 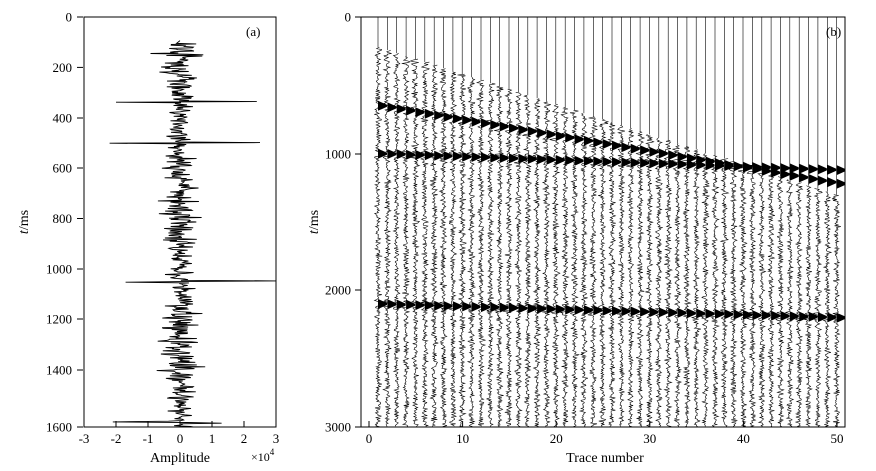 What do you see at coordinates (116, 438) in the screenshot?
I see `x-tick-label: -2` at bounding box center [116, 438].